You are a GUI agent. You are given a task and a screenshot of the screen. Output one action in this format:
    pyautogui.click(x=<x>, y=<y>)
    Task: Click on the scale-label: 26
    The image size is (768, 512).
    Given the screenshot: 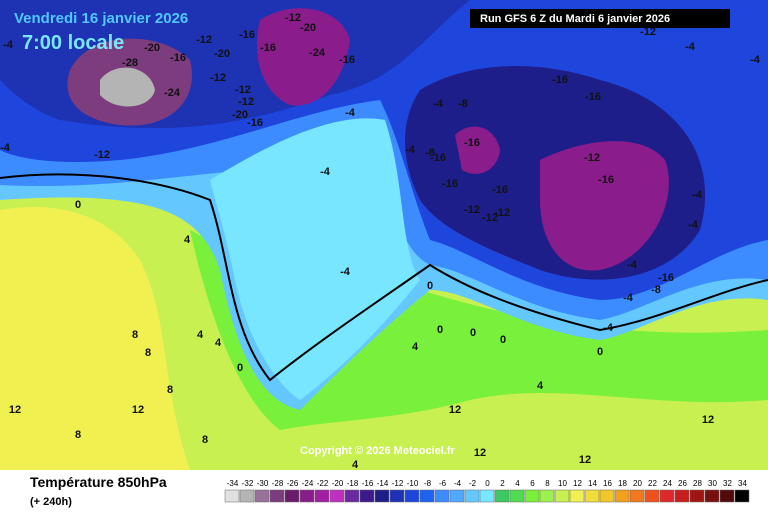 What is the action you would take?
    pyautogui.click(x=682, y=483)
    